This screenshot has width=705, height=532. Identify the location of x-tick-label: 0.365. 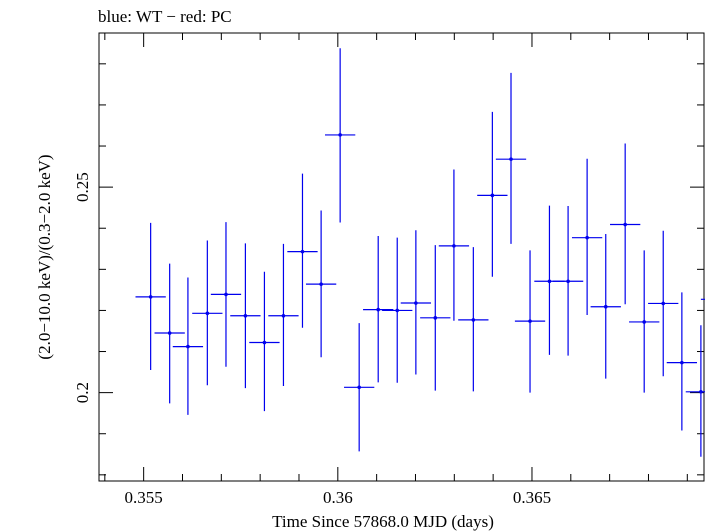
(532, 497).